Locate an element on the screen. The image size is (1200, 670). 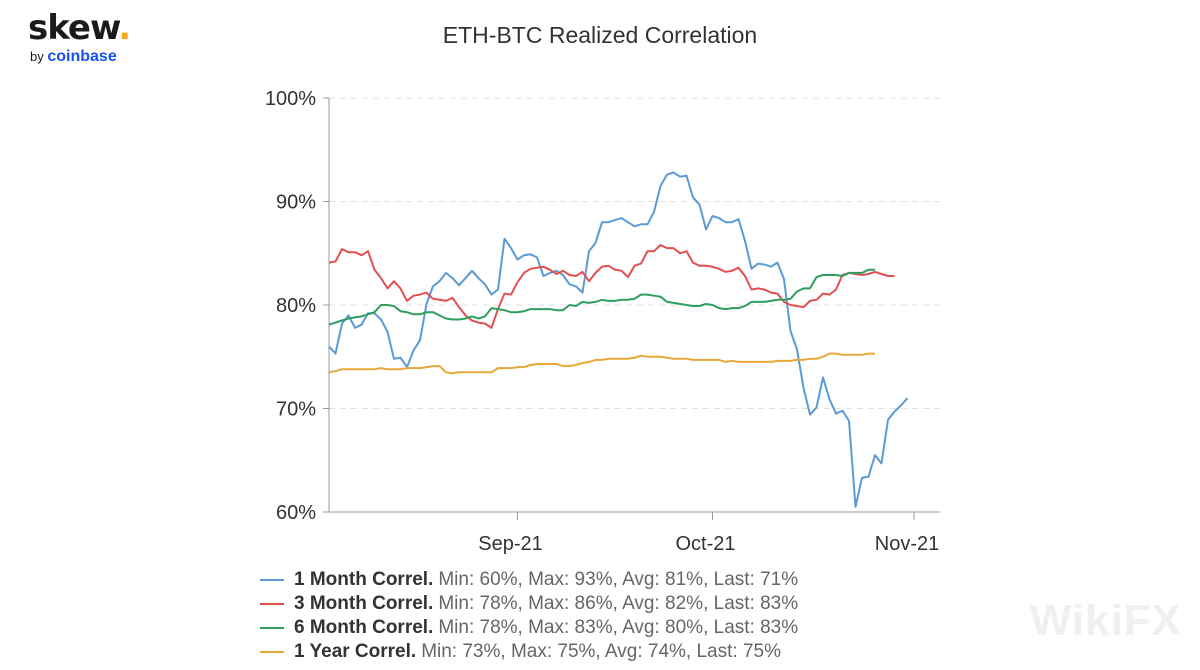
y-tick-label: 100% is located at coordinates (290, 99).